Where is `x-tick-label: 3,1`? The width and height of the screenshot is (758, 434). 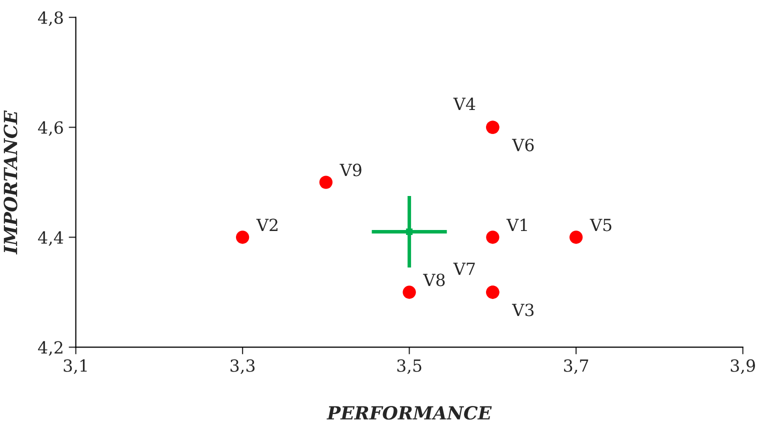 x-tick-label: 3,1 is located at coordinates (75, 366).